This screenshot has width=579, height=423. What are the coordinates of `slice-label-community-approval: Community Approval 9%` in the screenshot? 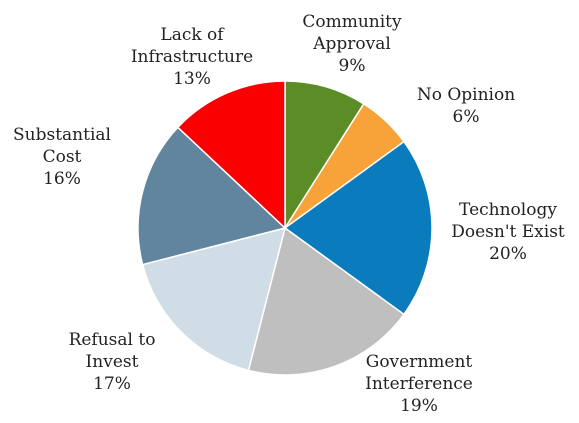 It's located at (352, 44).